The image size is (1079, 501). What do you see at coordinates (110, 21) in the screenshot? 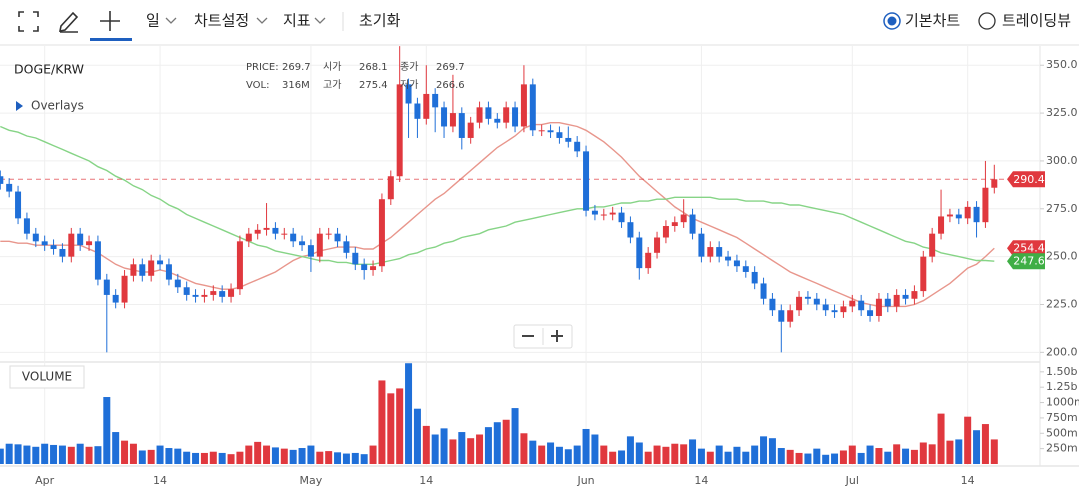
I see `crosshair-icon` at bounding box center [110, 21].